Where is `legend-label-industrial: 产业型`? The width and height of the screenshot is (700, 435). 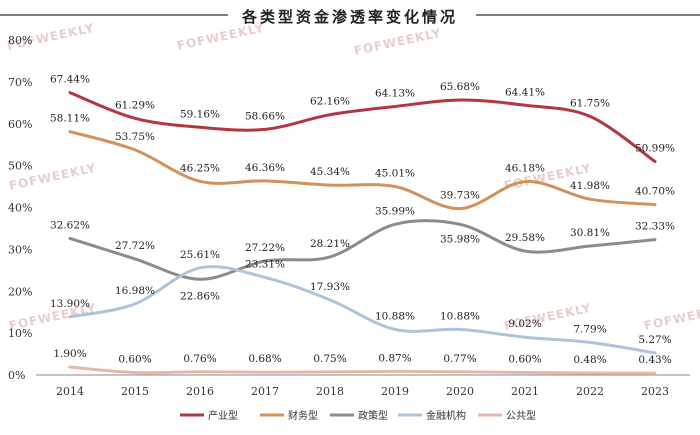 legend-label-industrial: 产业型 is located at coordinates (223, 415).